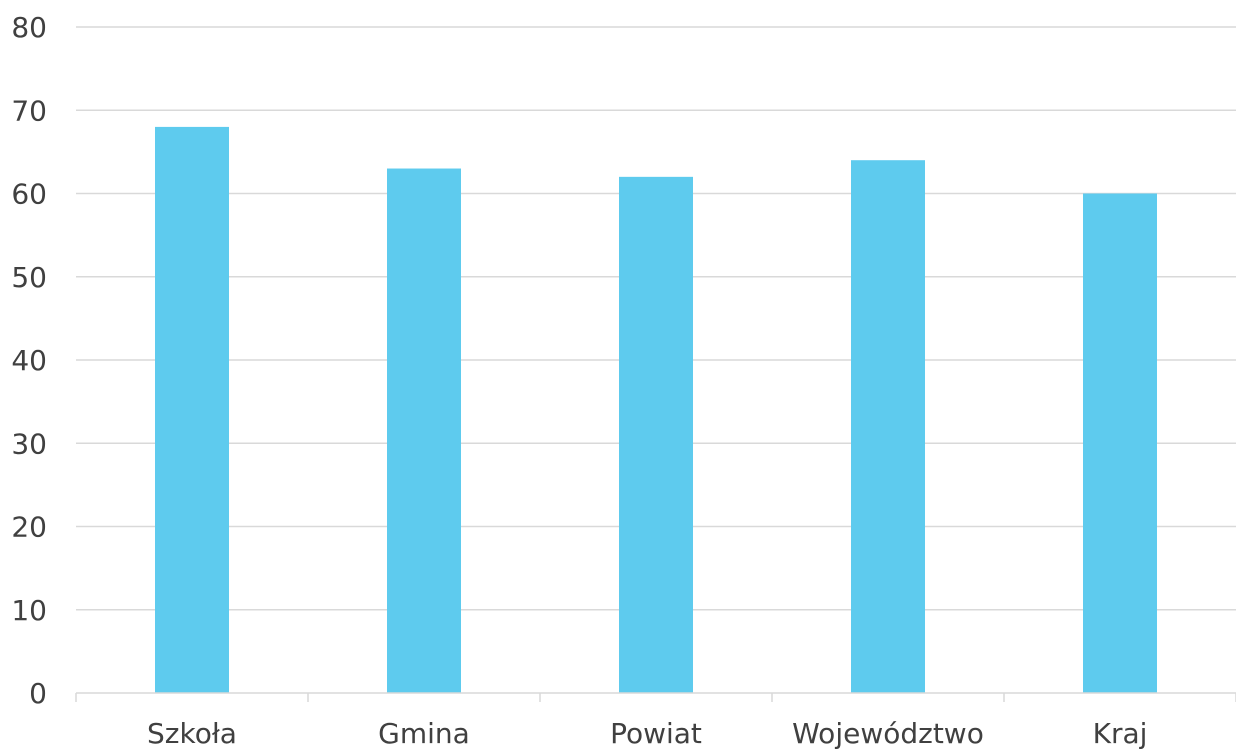 The width and height of the screenshot is (1236, 750). I want to click on x-tick-label: Powiat, so click(656, 733).